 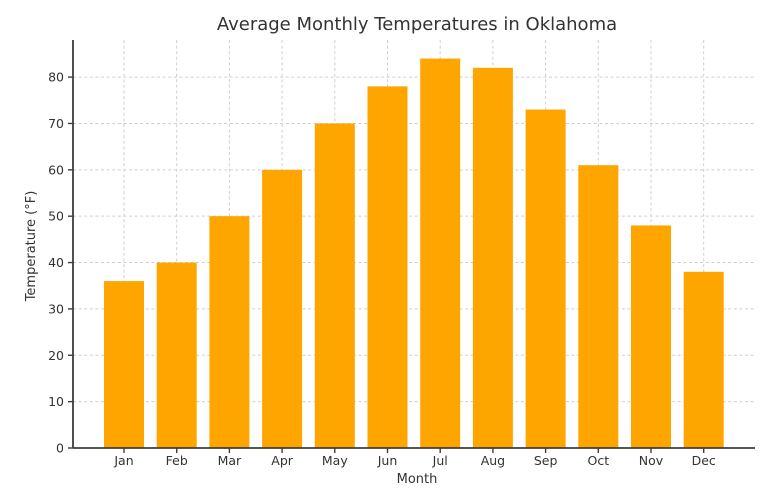 I want to click on y-tick-label: 80, so click(x=56, y=77).